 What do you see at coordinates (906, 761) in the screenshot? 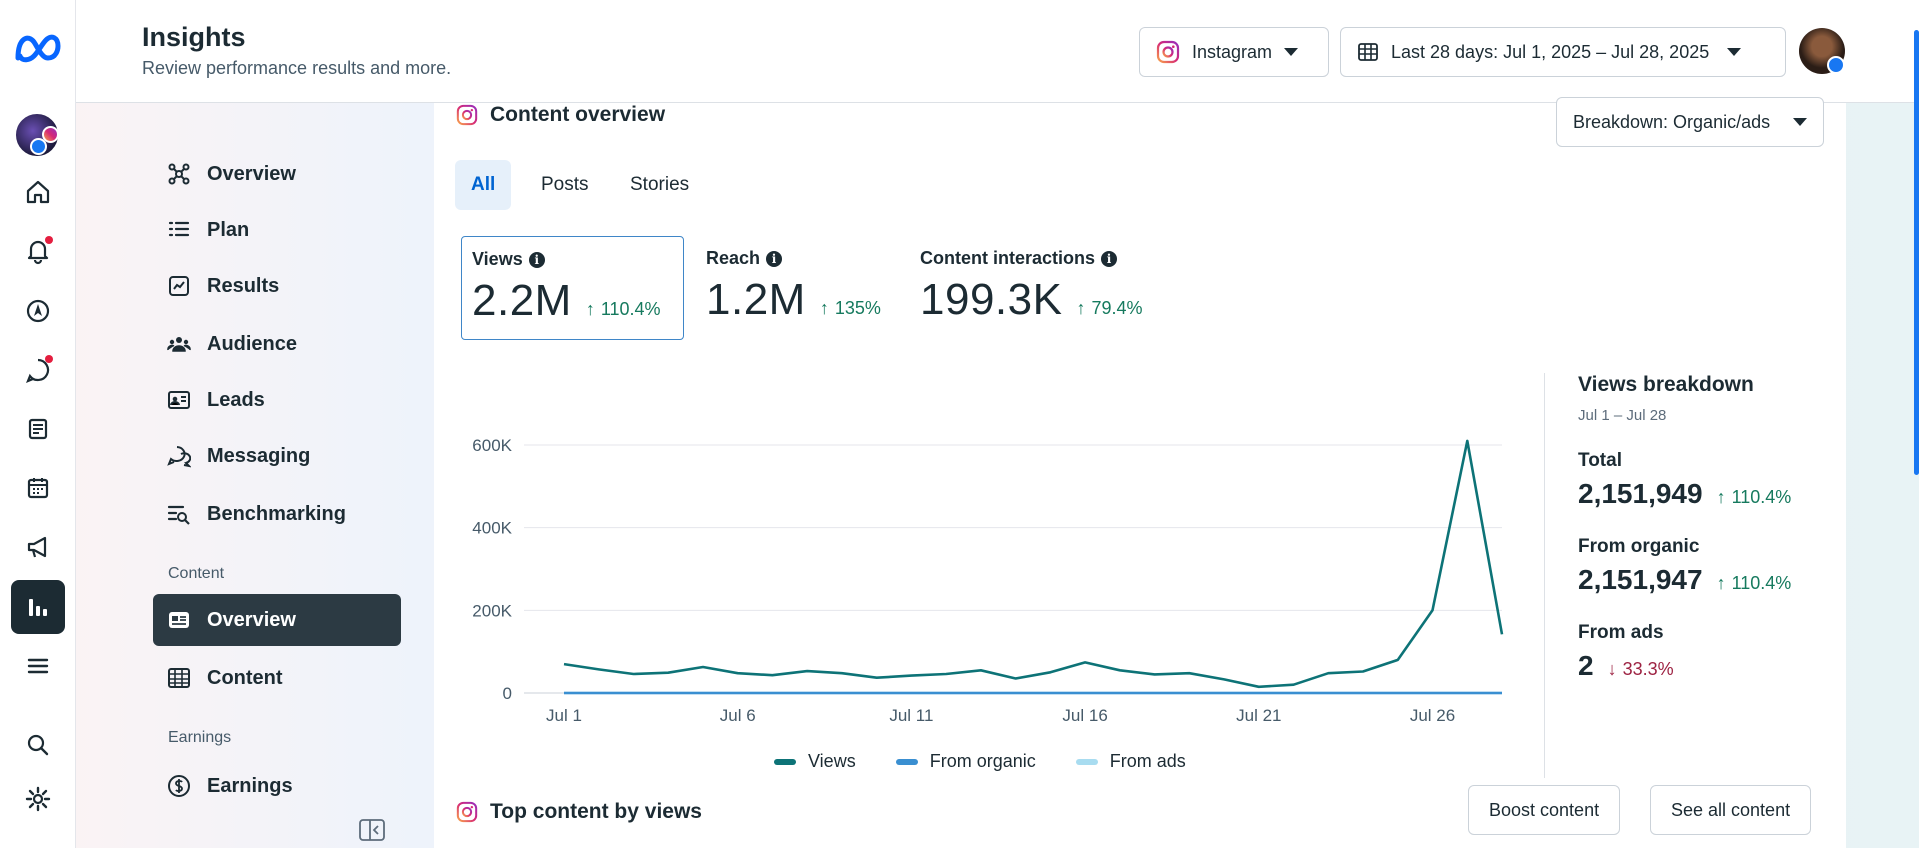
I see `legend-swatch-organic` at bounding box center [906, 761].